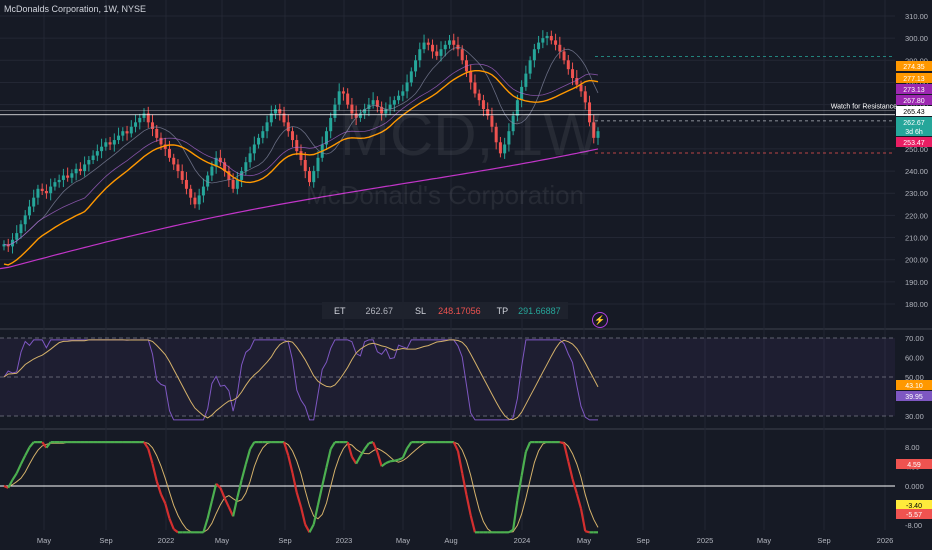 The image size is (932, 550). Describe the element at coordinates (379, 310) in the screenshot. I see `et-value: 262.67` at that location.